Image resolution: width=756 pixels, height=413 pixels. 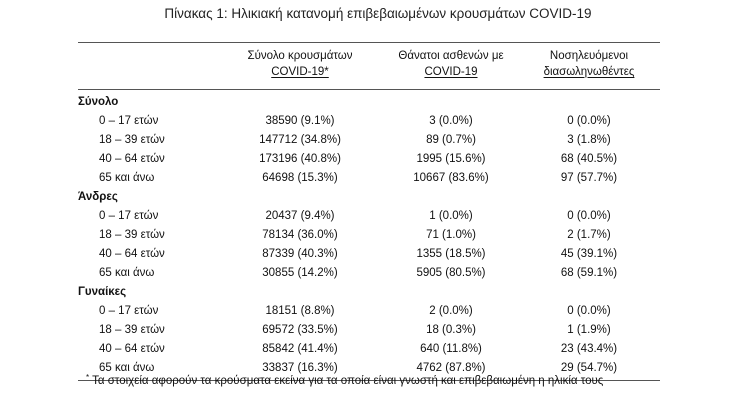 What do you see at coordinates (451, 56) in the screenshot?
I see `header-line: Θάνατοι ασθενών με` at bounding box center [451, 56].